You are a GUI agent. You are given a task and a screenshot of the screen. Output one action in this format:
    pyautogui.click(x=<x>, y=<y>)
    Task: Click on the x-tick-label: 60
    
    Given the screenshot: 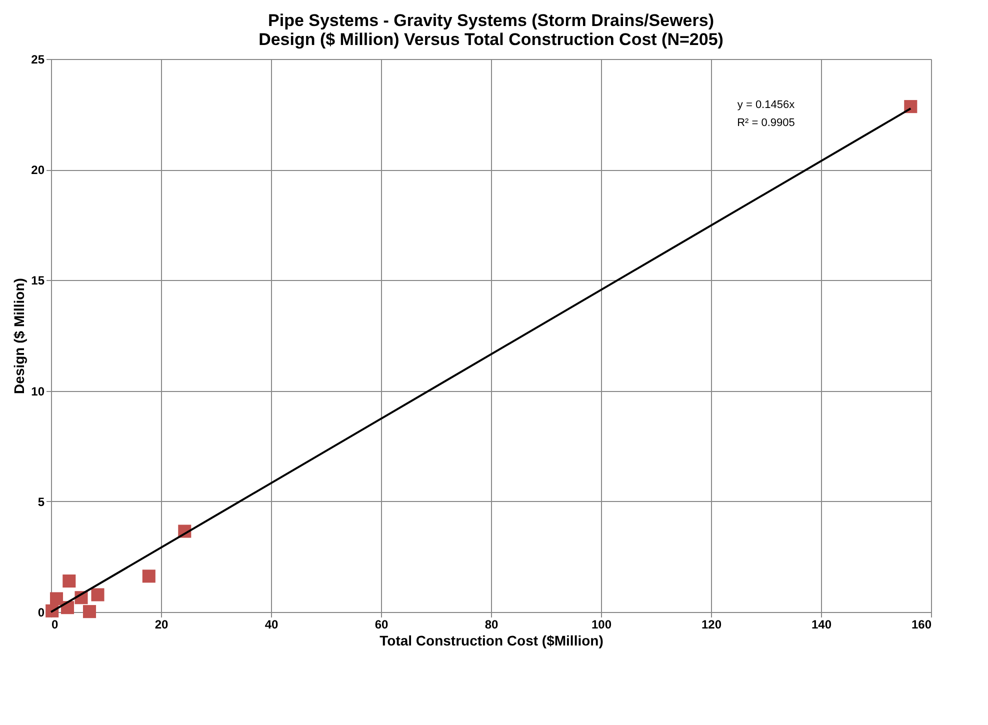 What is the action you would take?
    pyautogui.click(x=381, y=625)
    